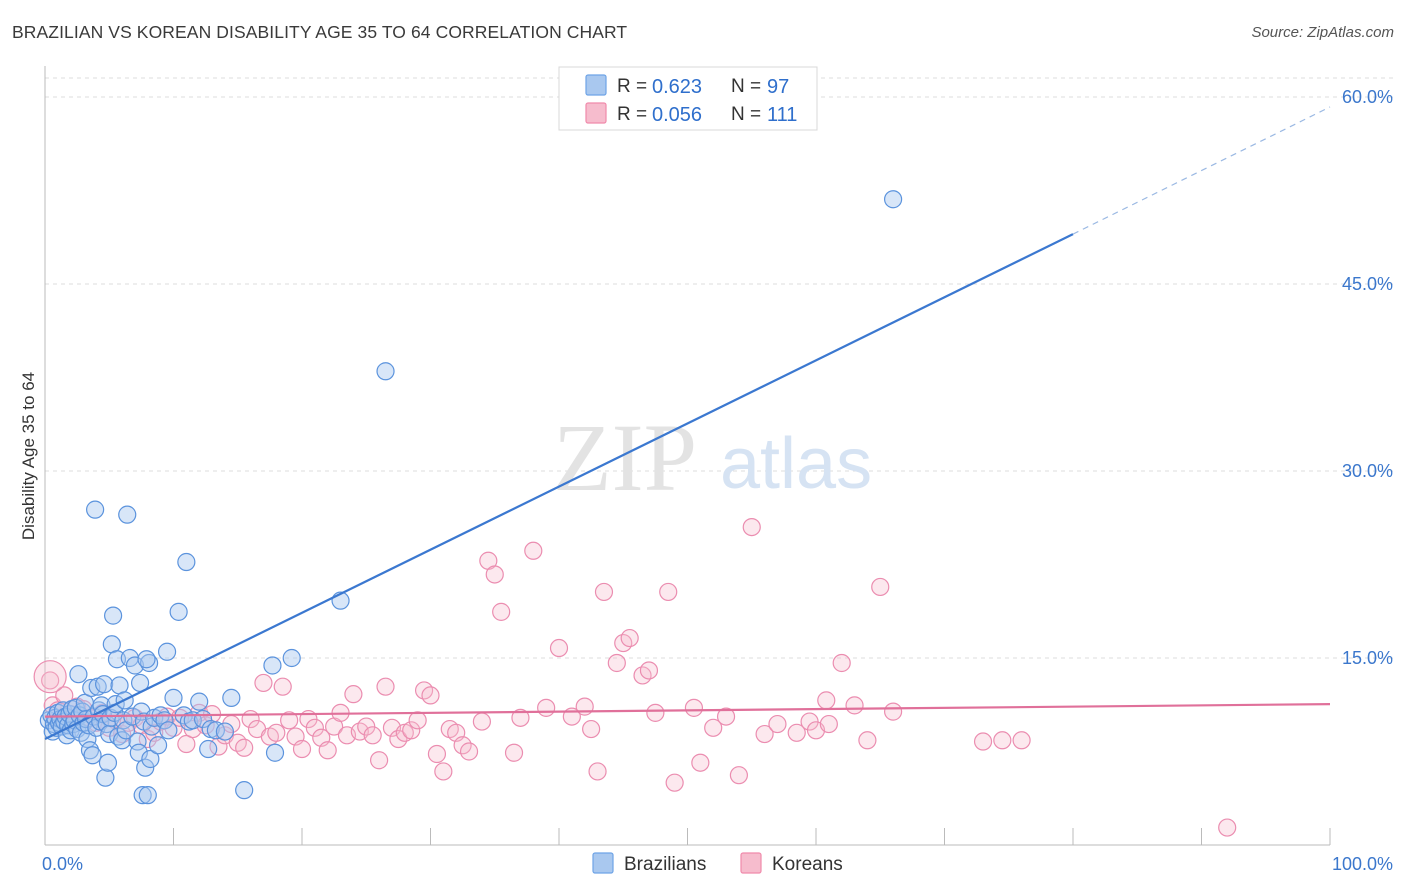 This screenshot has height=892, width=1406. What do you see at coordinates (807, 864) in the screenshot?
I see `bottom-legend-koreans: Koreans` at bounding box center [807, 864].